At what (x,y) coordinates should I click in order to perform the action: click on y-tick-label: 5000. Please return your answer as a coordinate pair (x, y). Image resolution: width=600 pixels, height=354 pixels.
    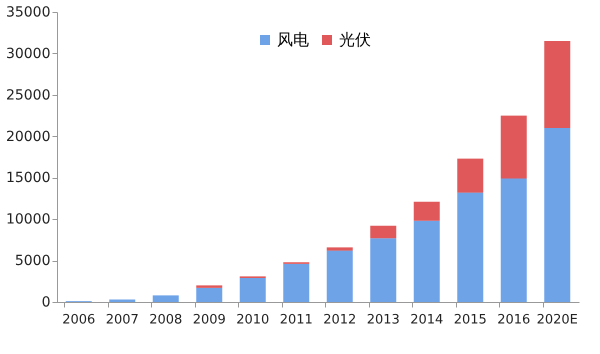
    Looking at the image, I should click on (32, 261).